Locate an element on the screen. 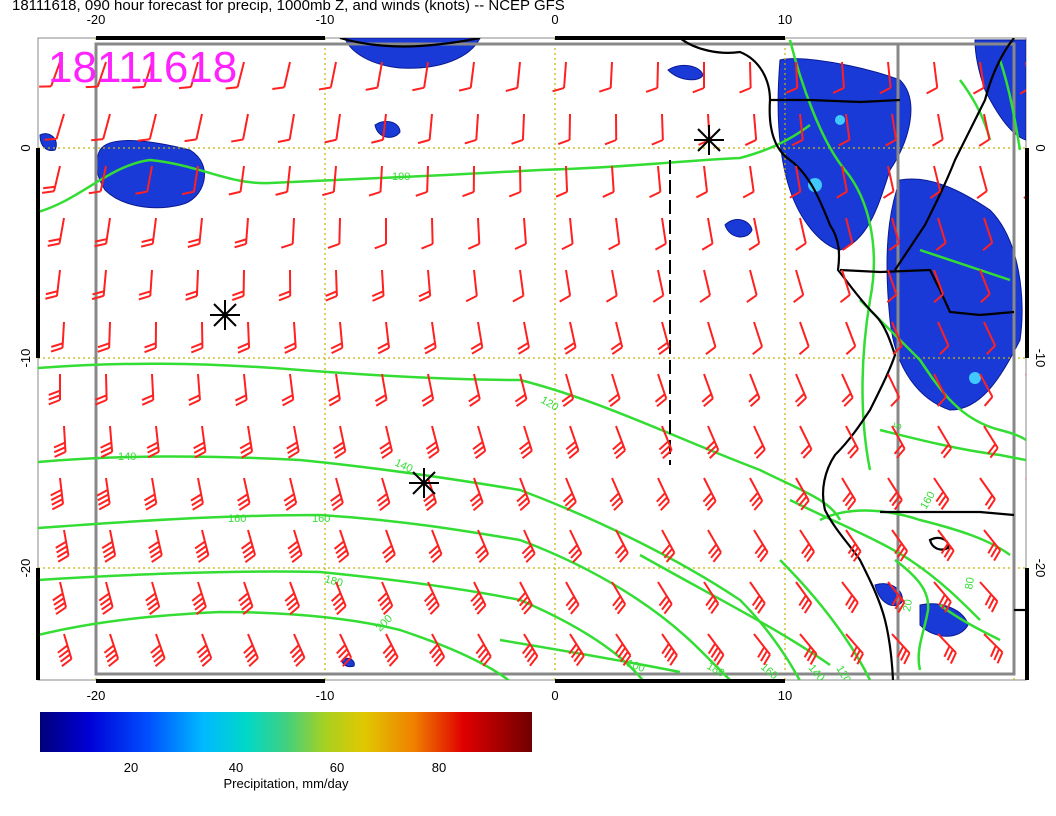  contour-label: 100 is located at coordinates (401, 177).